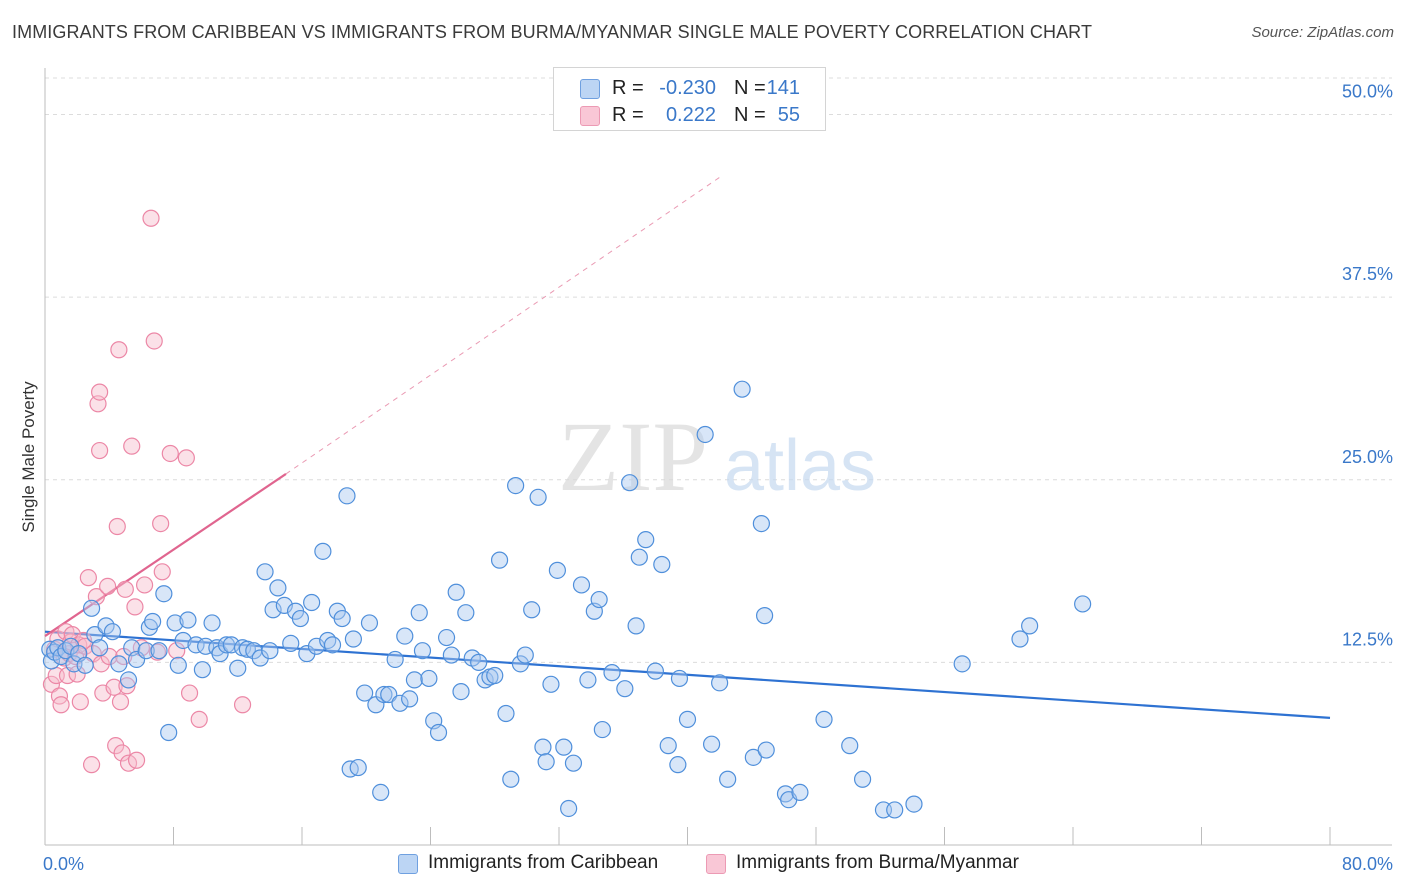 The image size is (1406, 892). I want to click on y-tick-label: 12.5%, so click(1367, 639).